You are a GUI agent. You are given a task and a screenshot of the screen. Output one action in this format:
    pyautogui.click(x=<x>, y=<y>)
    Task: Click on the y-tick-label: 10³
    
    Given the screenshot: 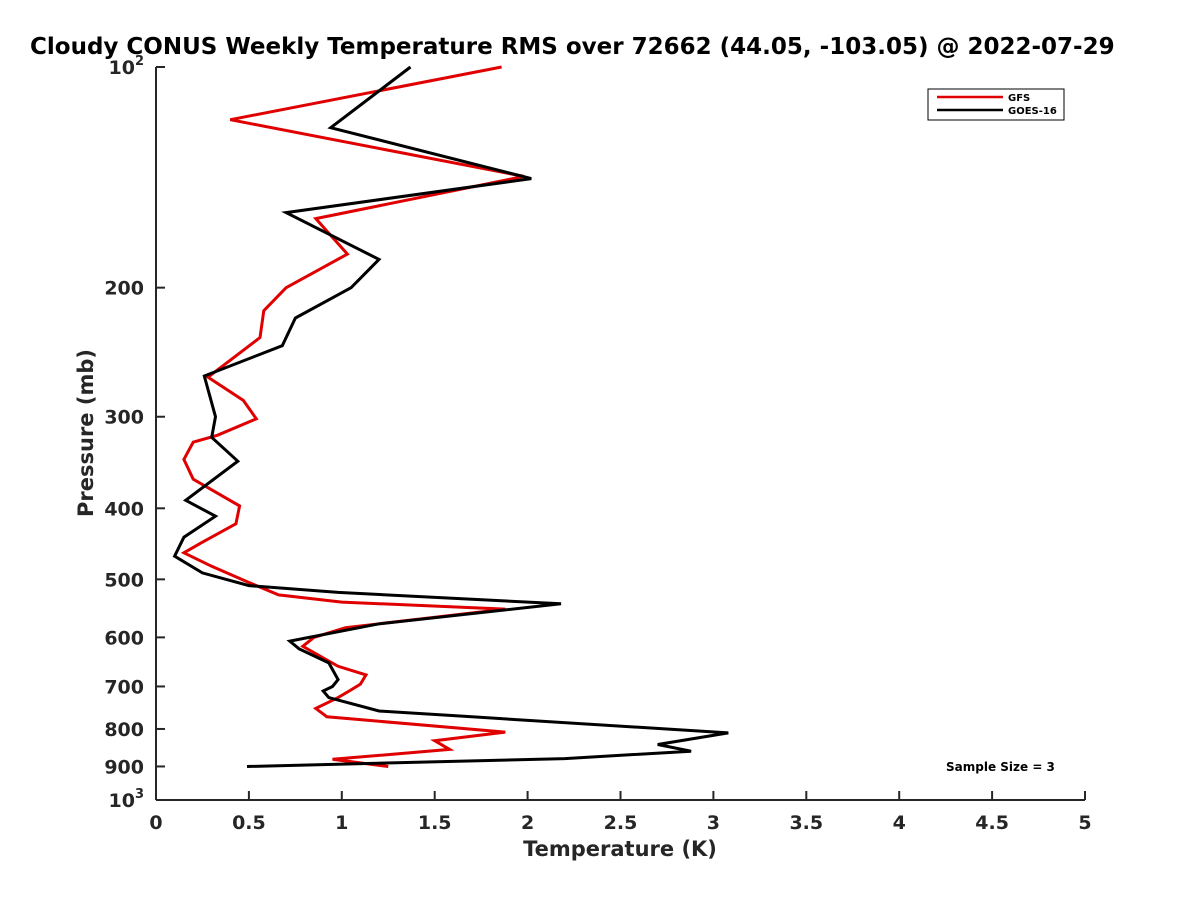 What is the action you would take?
    pyautogui.click(x=127, y=799)
    